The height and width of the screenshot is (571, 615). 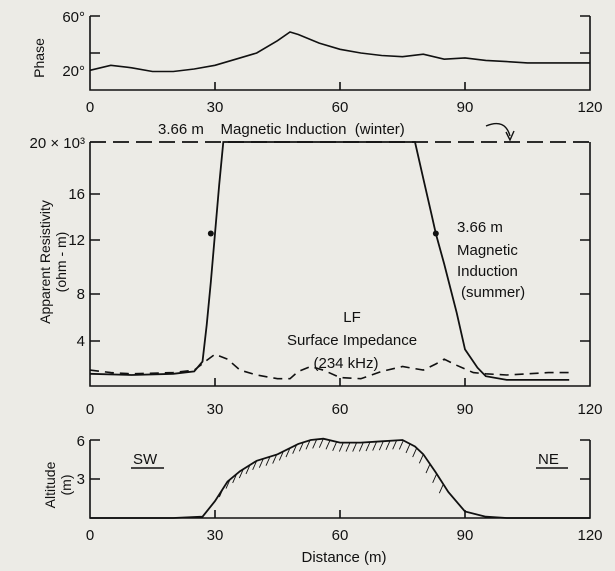 I want to click on res-y-tick-16: 16, so click(x=76, y=194).